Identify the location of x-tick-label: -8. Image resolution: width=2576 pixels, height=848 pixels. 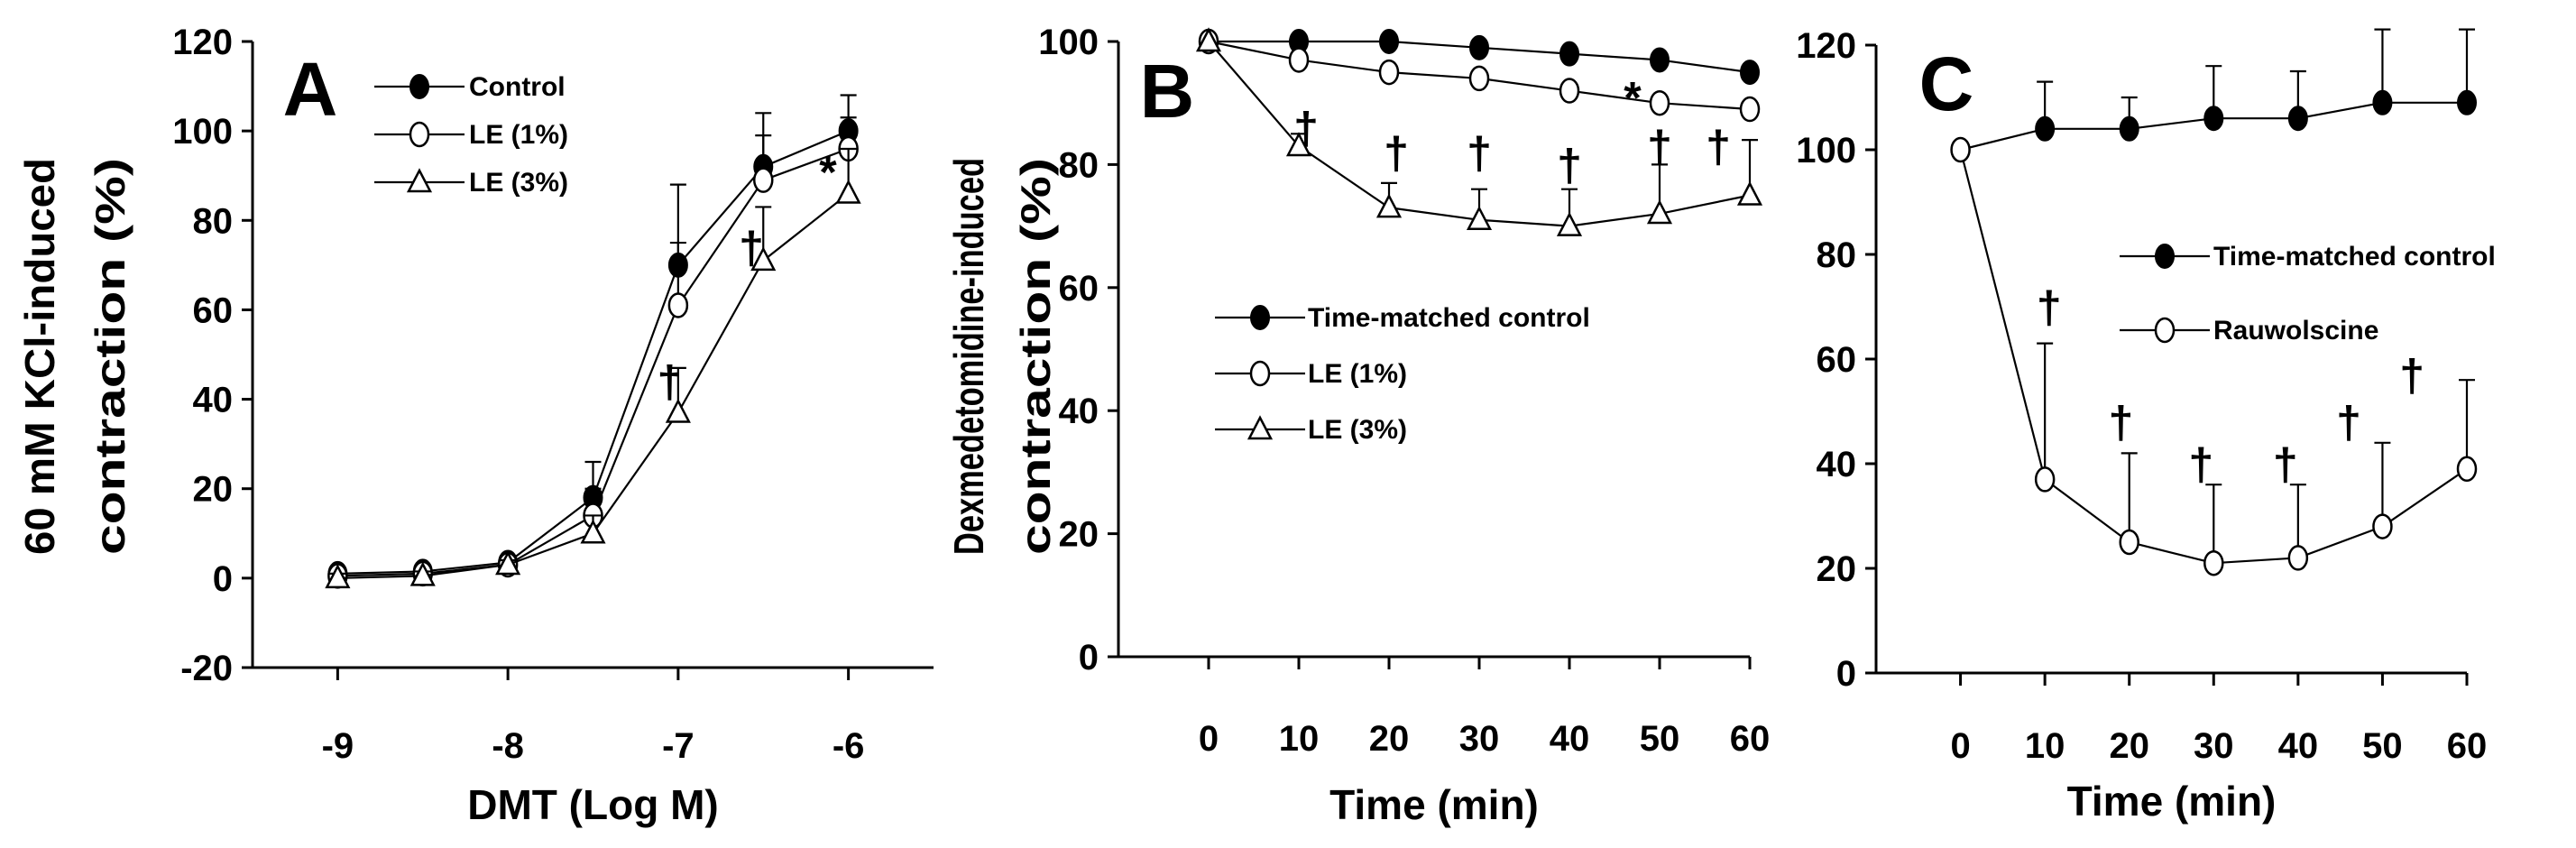
(508, 746).